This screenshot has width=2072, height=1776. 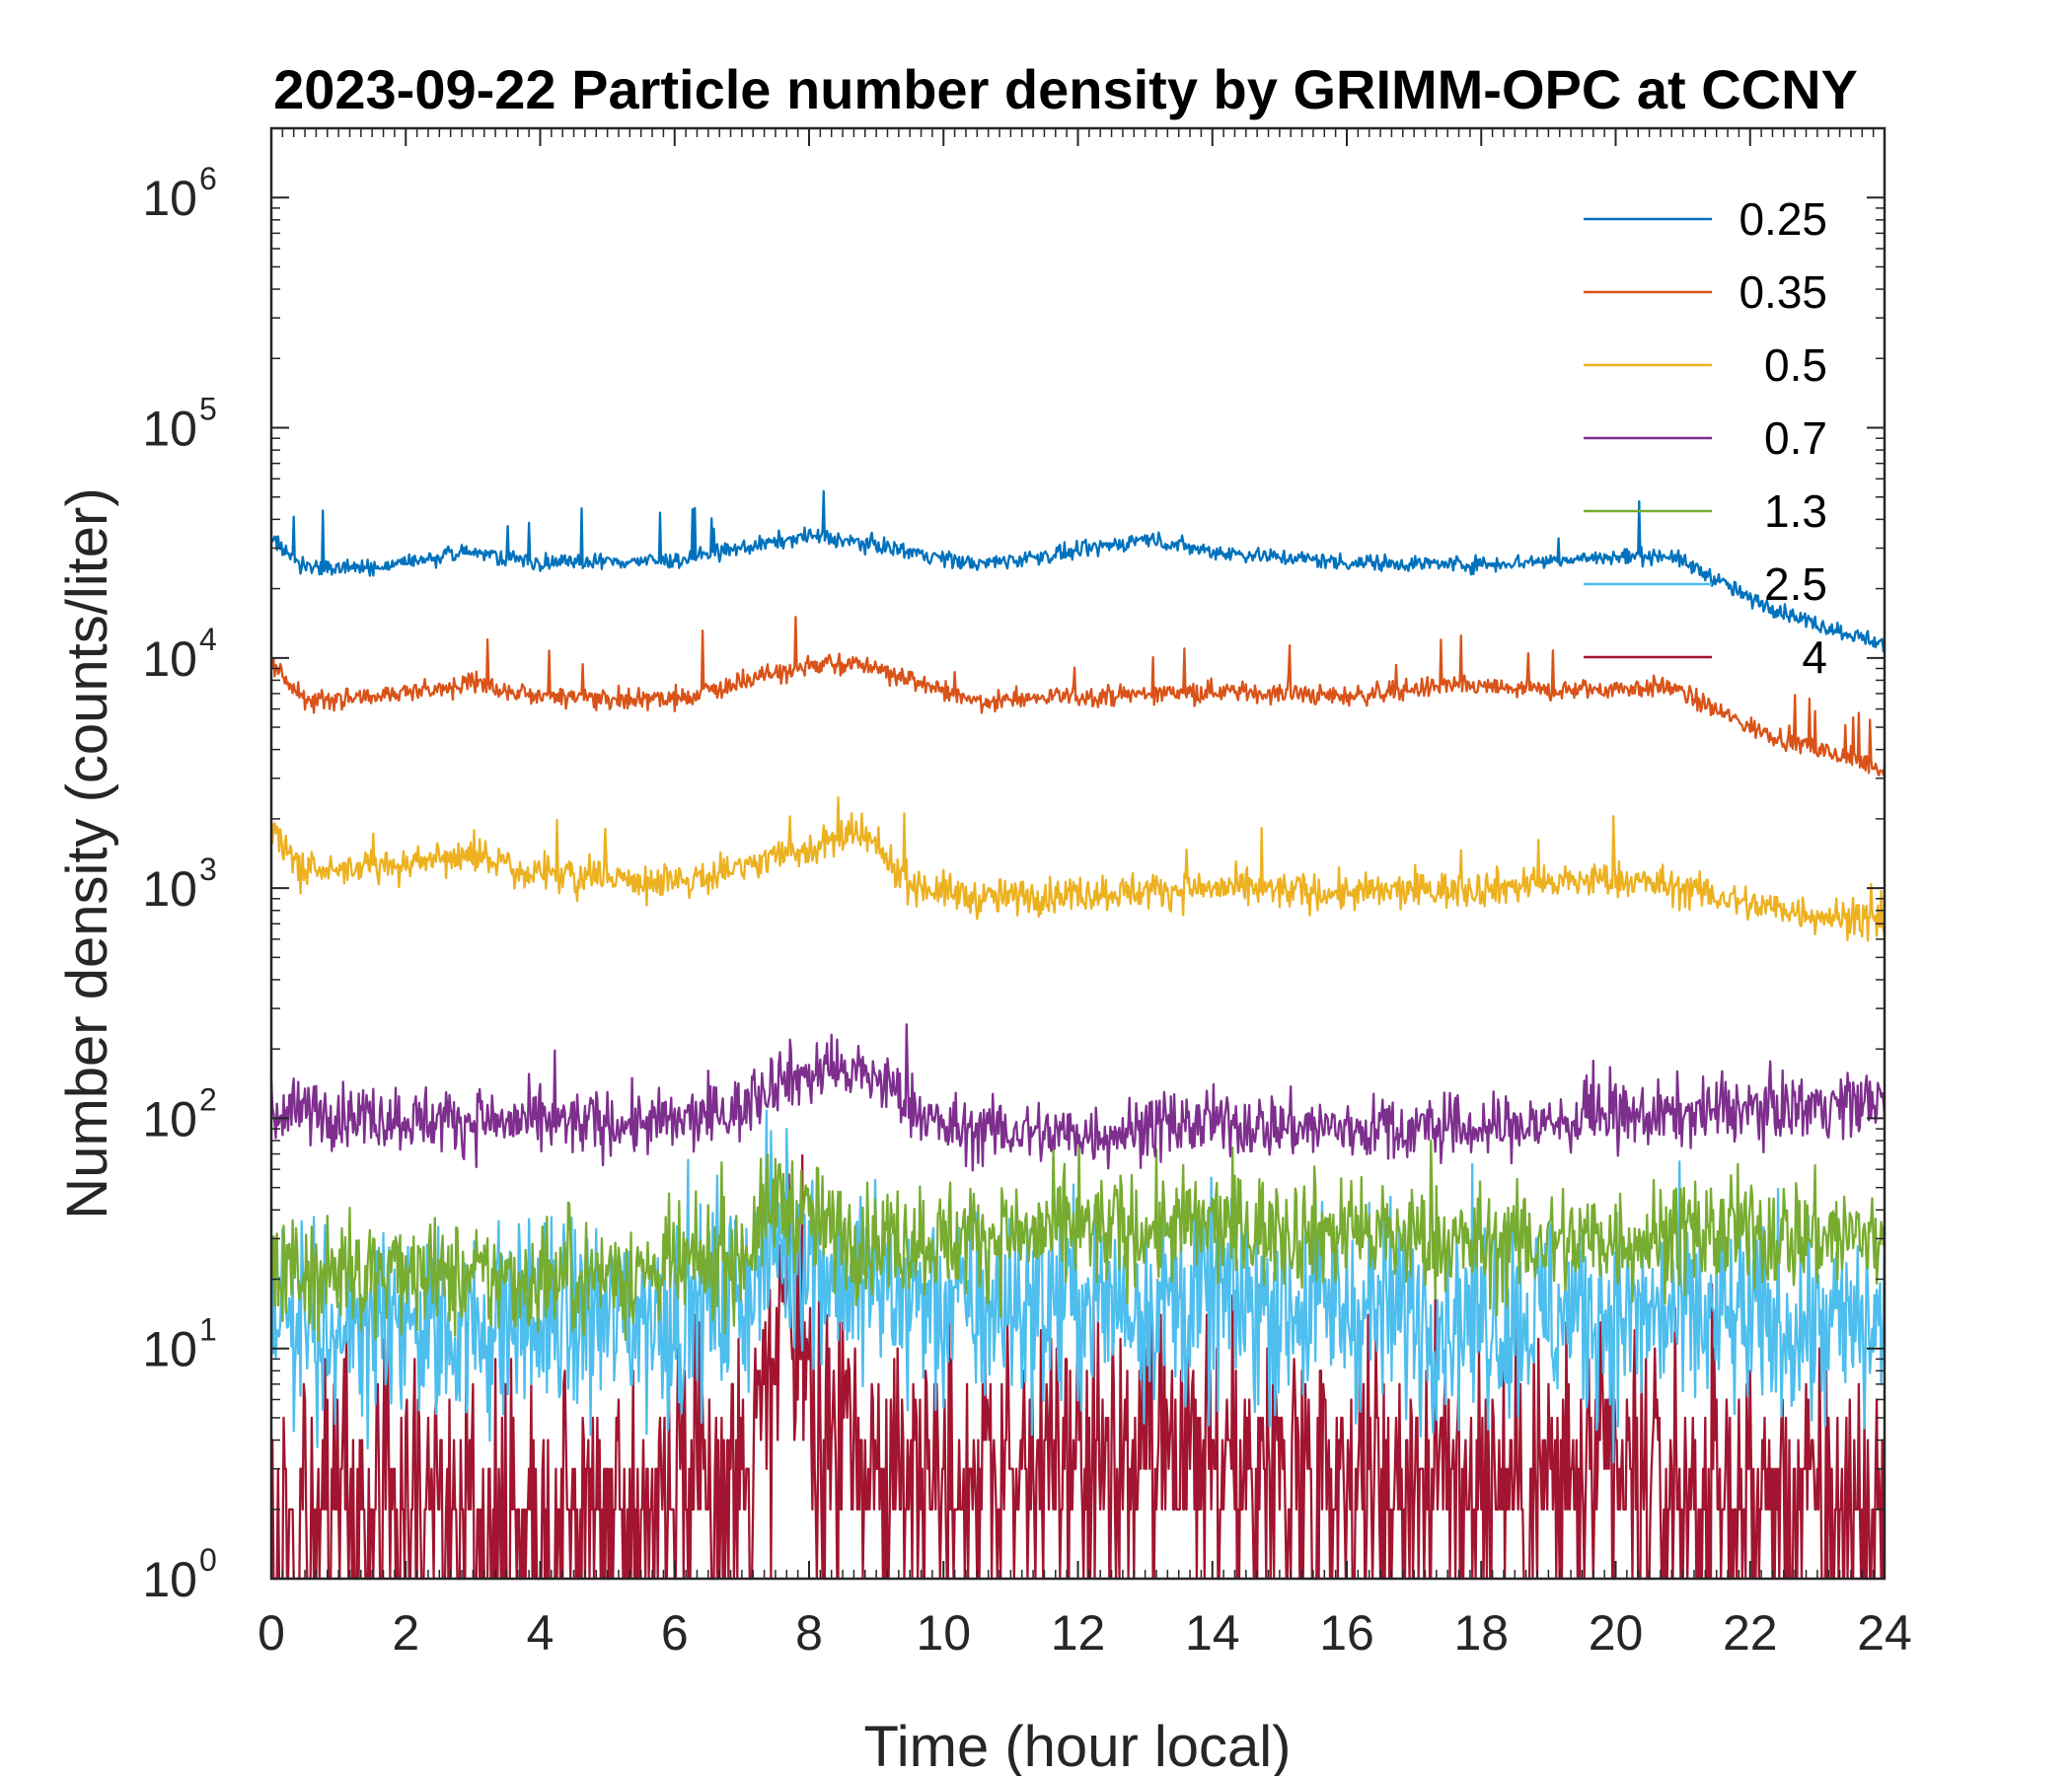 I want to click on legend-item-2-5: 2.5, so click(x=1706, y=584).